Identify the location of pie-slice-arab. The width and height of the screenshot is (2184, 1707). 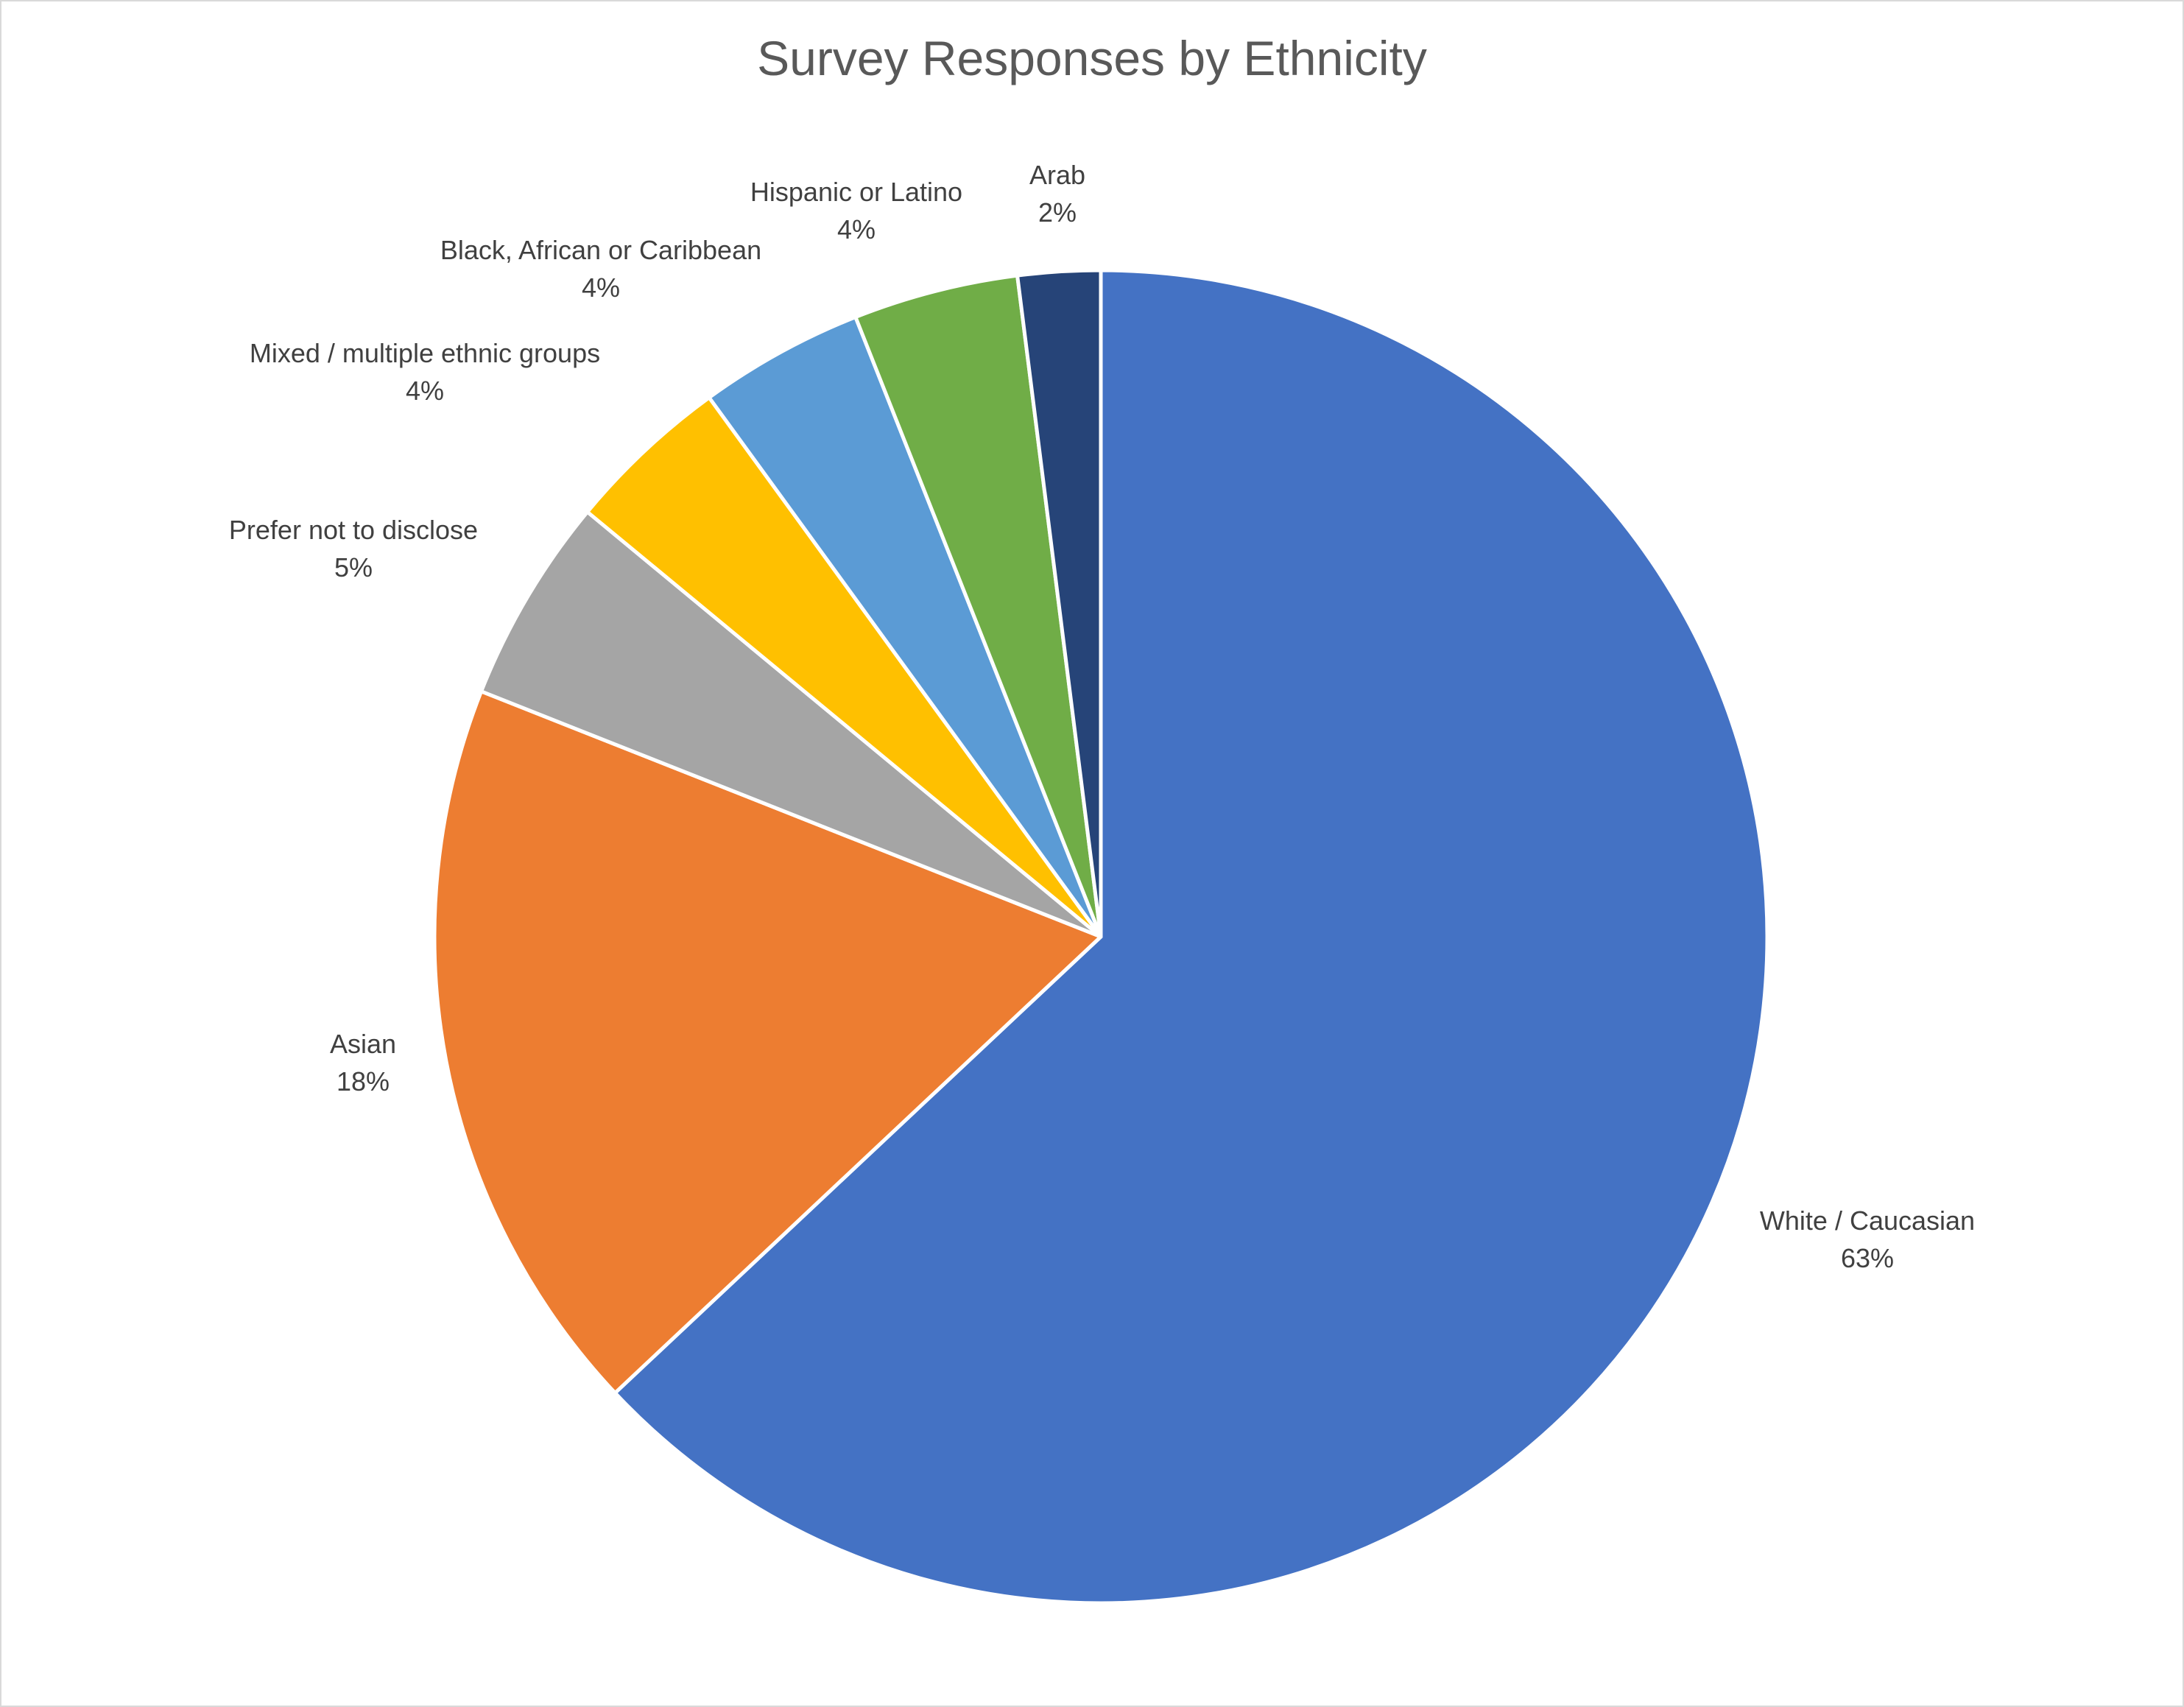
(1059, 603).